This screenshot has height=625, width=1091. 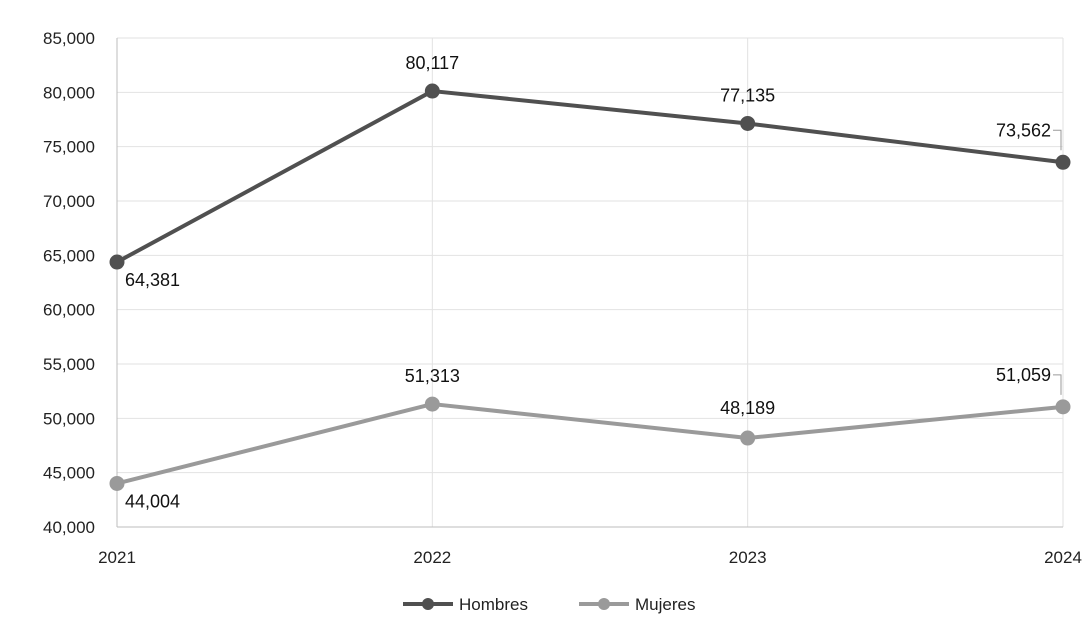 I want to click on y-tick-label: 65,000, so click(x=69, y=255).